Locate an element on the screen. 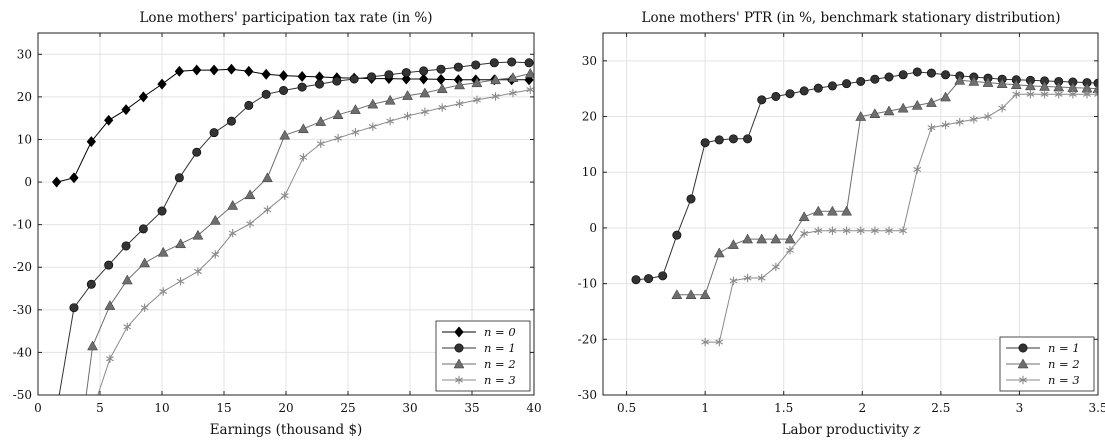  x-axis-label: Earnings (thousand $) is located at coordinates (286, 430).